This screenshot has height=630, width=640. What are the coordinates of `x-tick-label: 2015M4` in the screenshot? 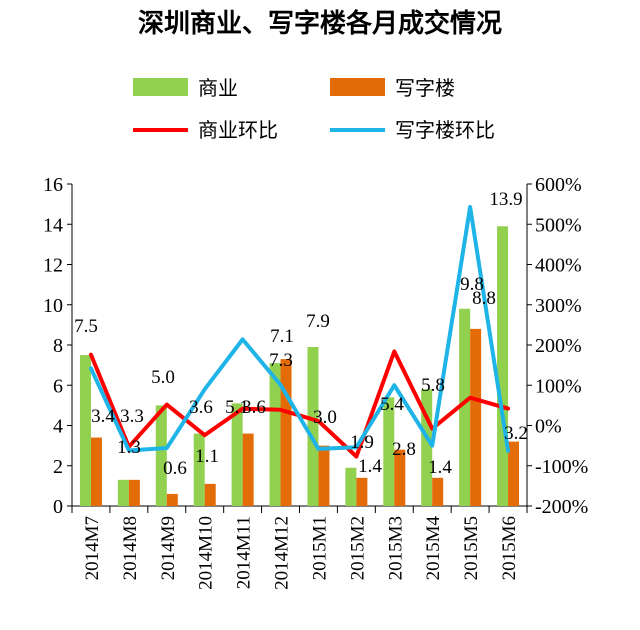 It's located at (433, 548).